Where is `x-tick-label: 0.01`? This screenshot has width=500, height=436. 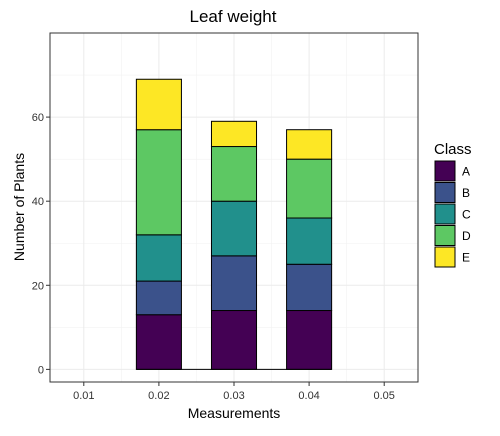
x-tick-label: 0.01 is located at coordinates (83, 396).